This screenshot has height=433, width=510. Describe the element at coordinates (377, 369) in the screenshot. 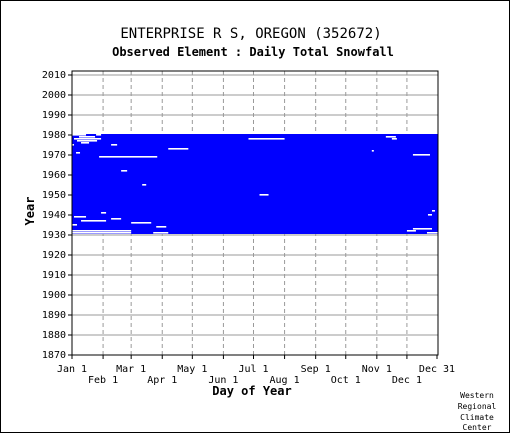

I see `x-tick-label: Nov 1` at that location.